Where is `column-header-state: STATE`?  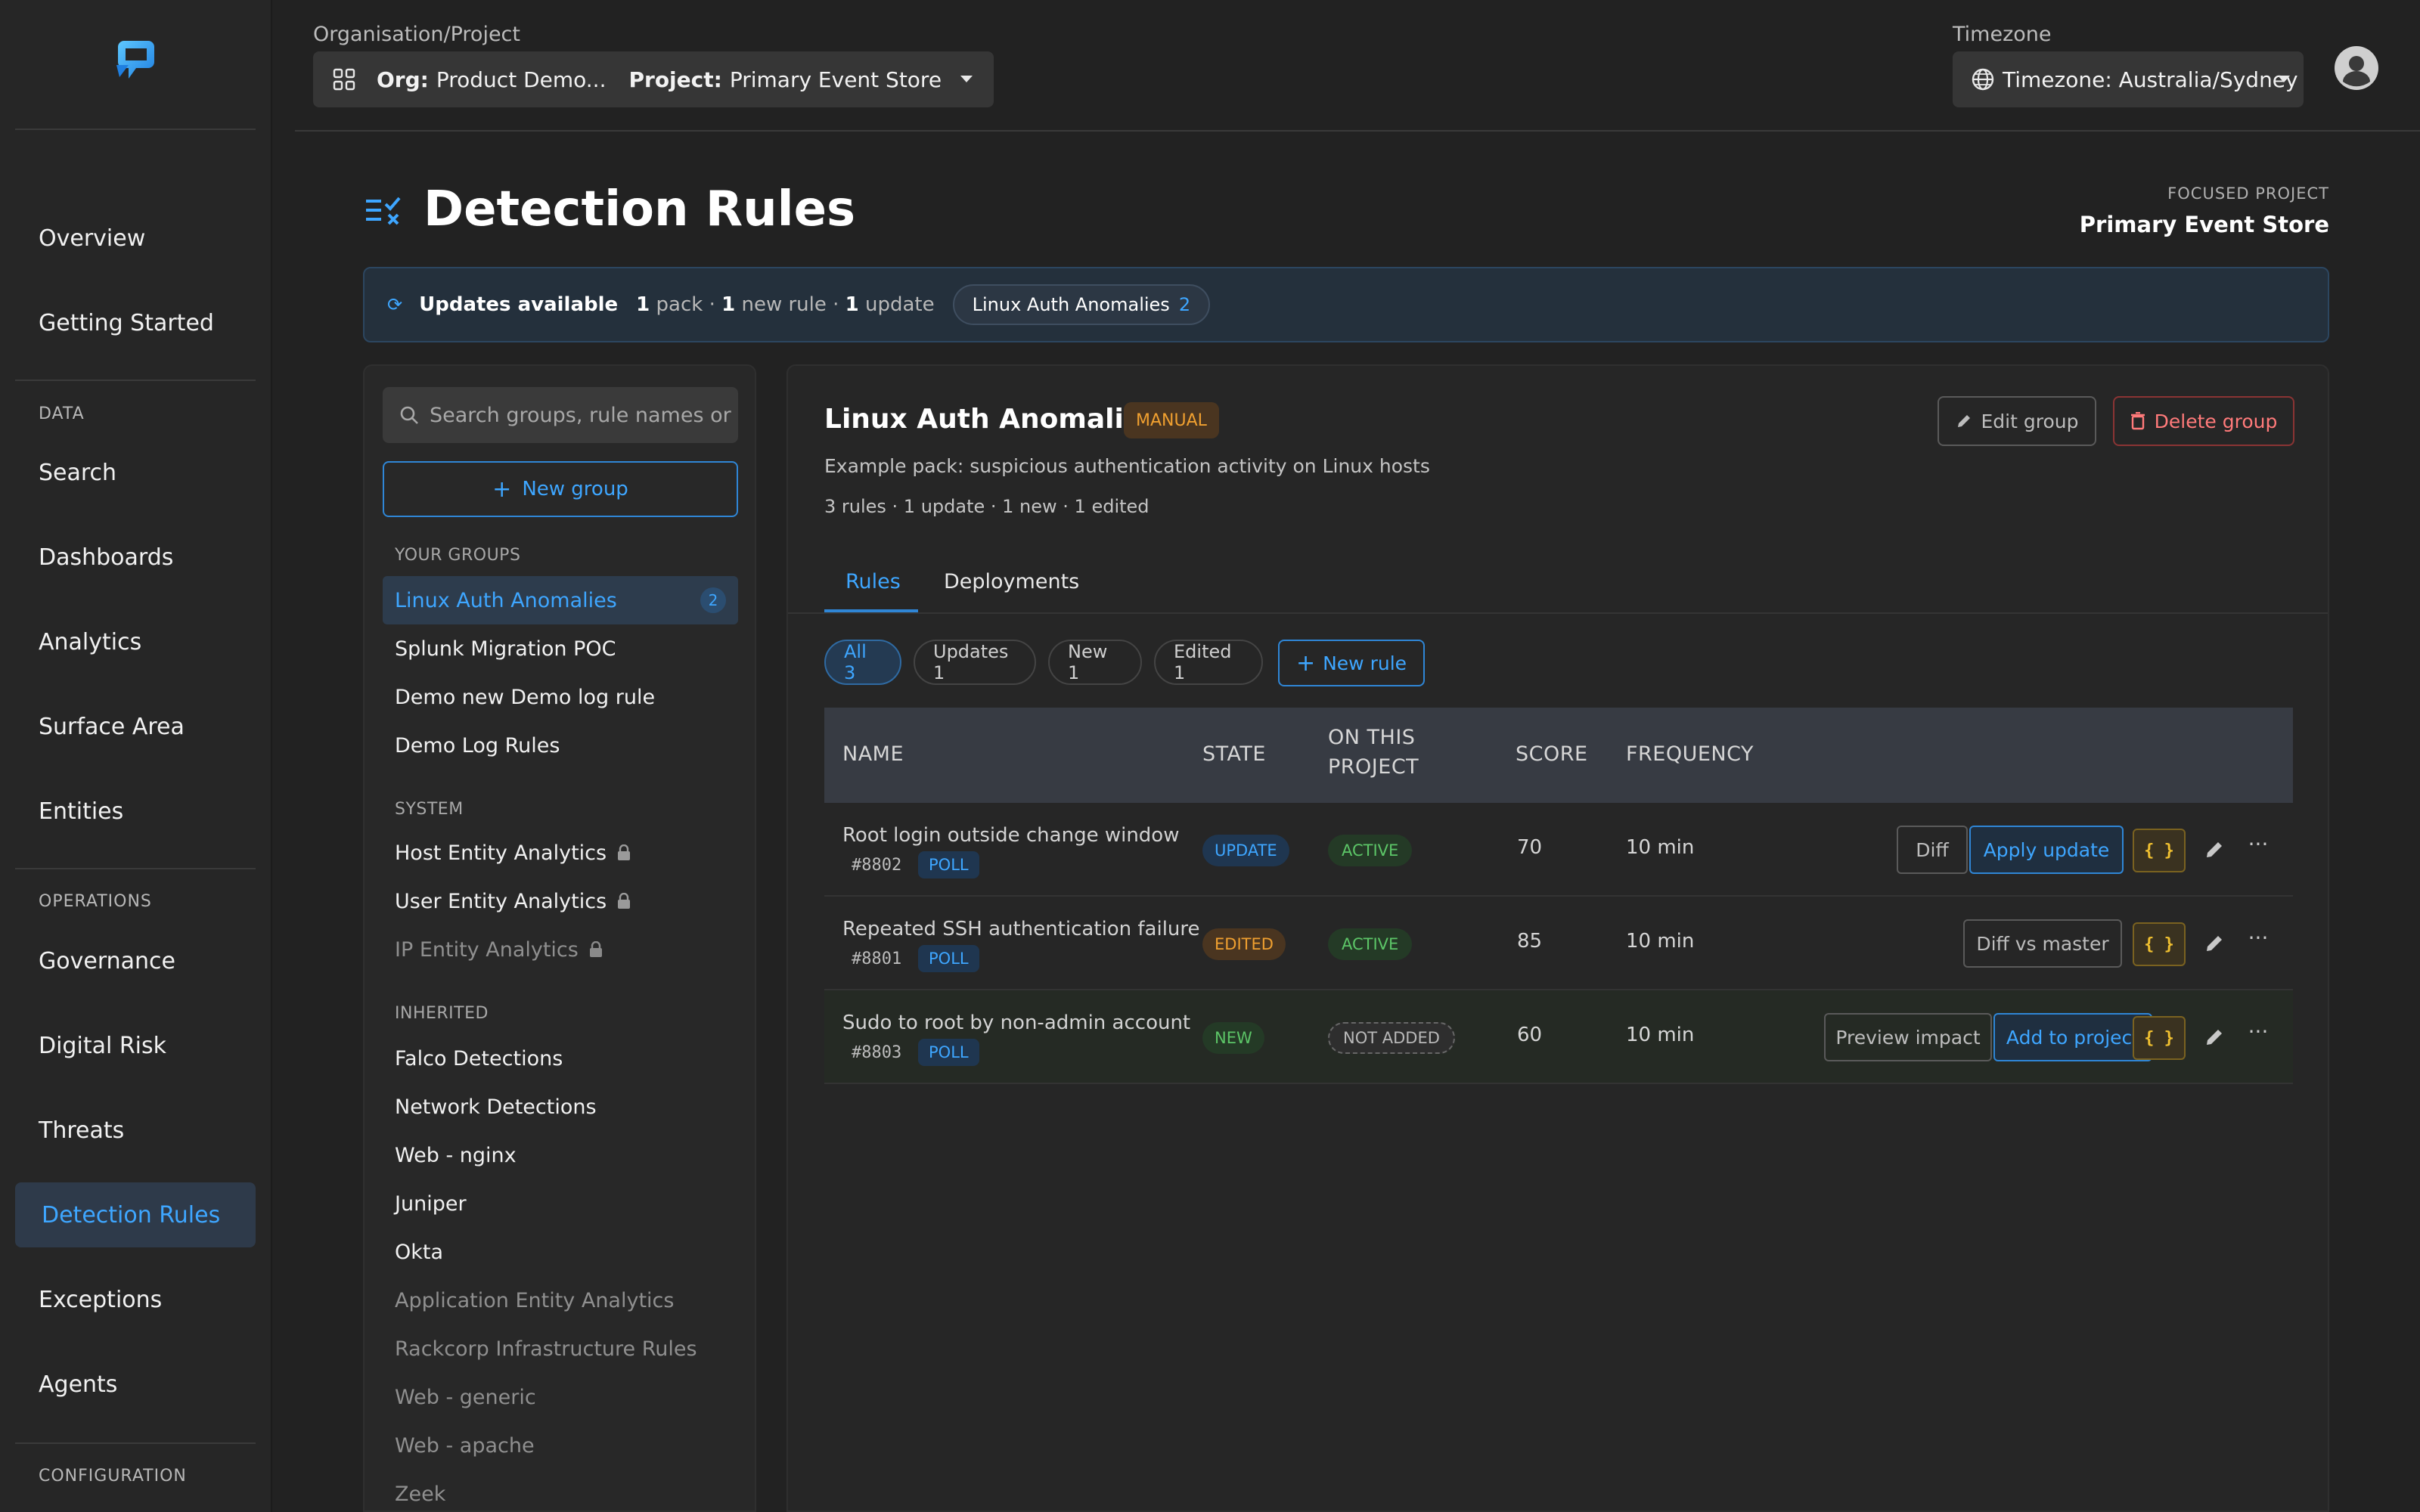 column-header-state: STATE is located at coordinates (1234, 754).